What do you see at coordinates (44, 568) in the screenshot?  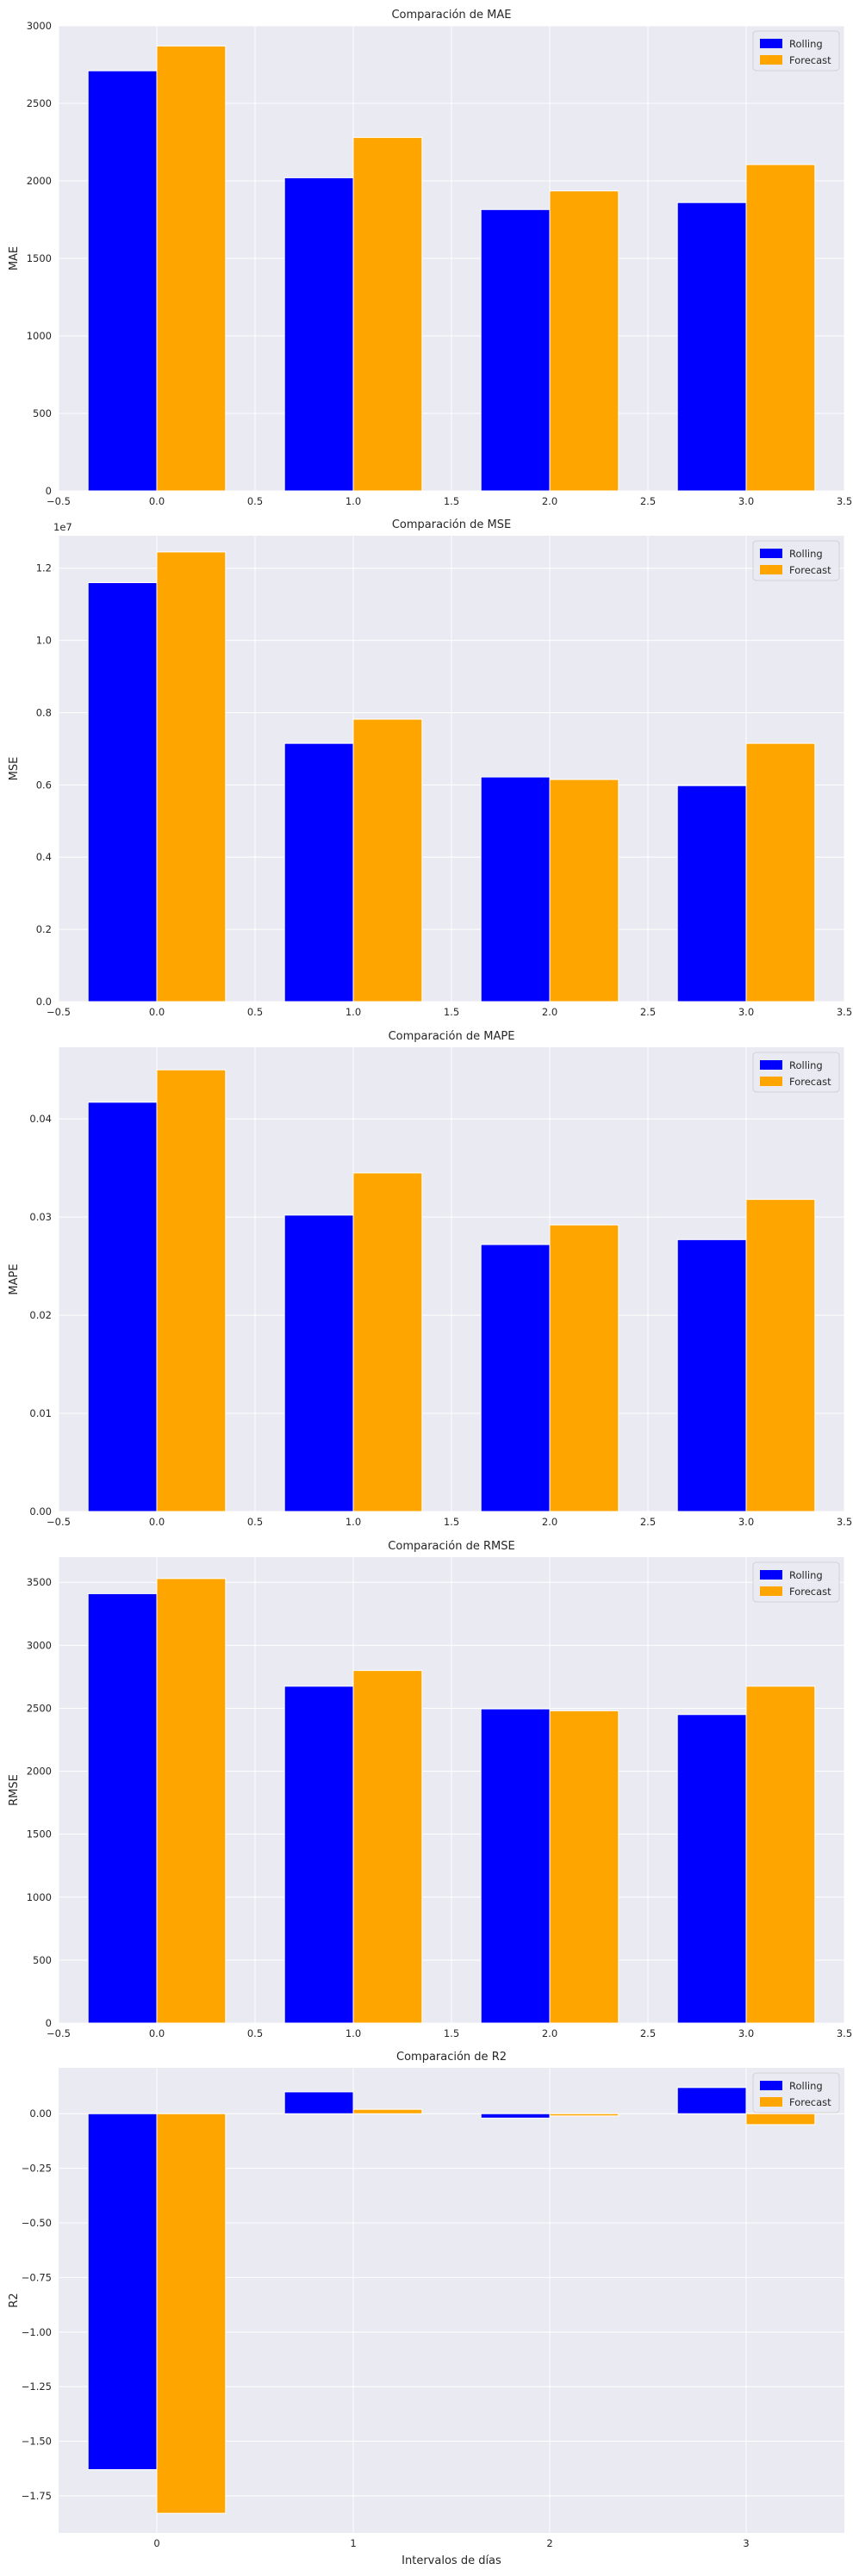 I see `y-tick-label: 1.2` at bounding box center [44, 568].